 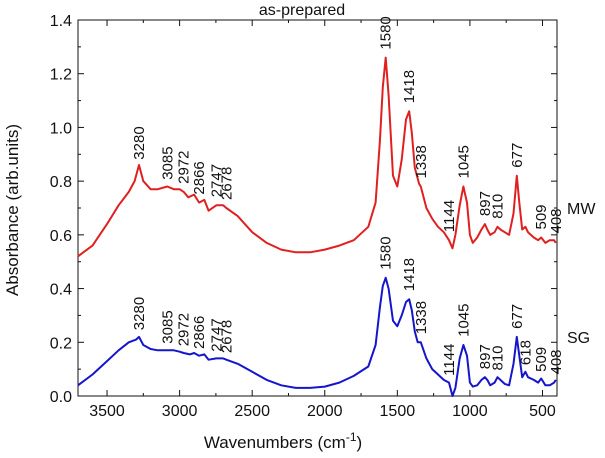 What do you see at coordinates (61, 290) in the screenshot?
I see `y-tick-label: 0.4` at bounding box center [61, 290].